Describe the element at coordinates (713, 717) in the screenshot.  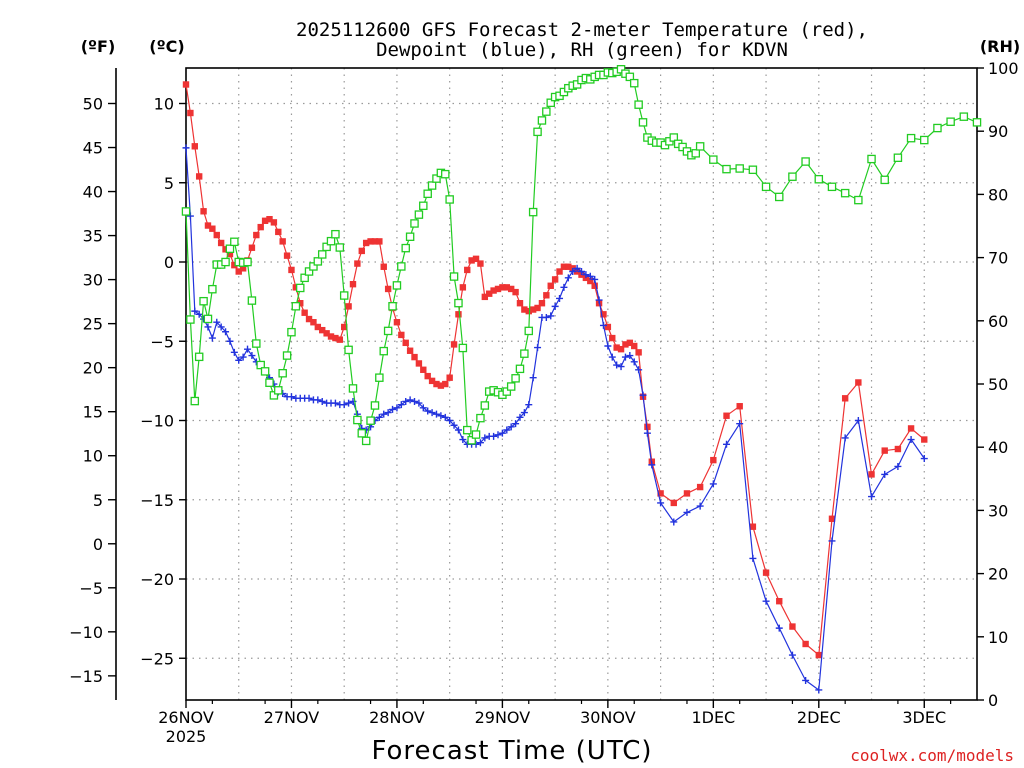
I see `x-tick-label: 1DEC` at that location.